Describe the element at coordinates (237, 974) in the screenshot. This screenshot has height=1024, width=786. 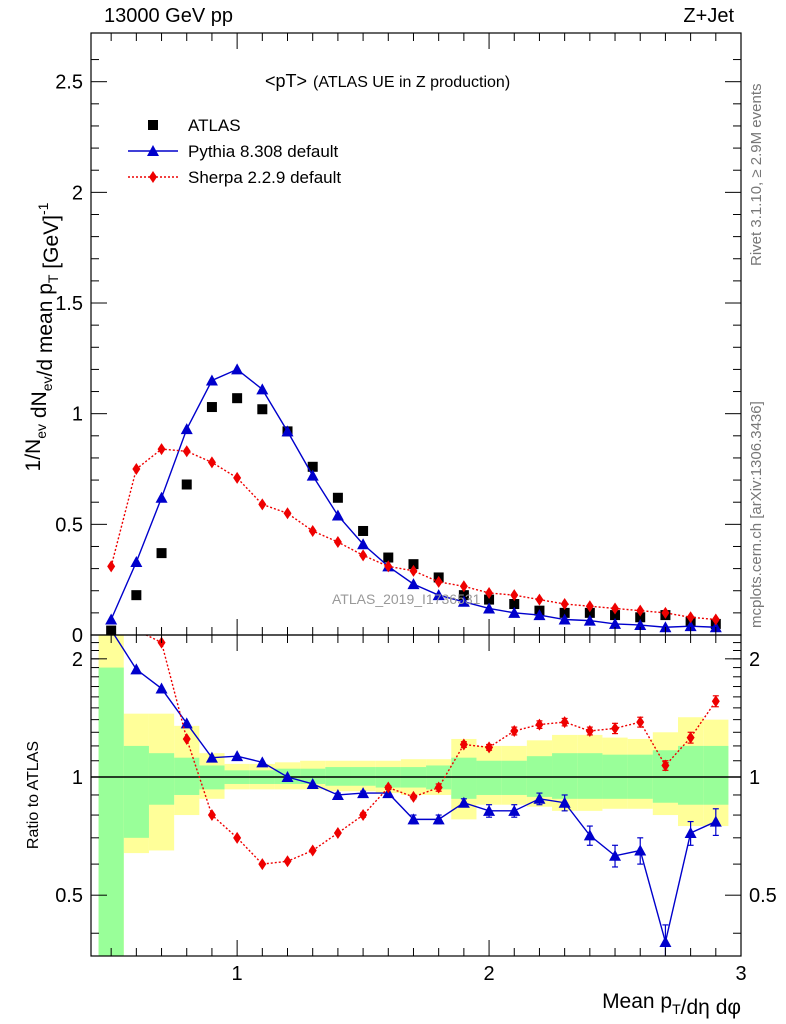
I see `x-tick-label: 1` at that location.